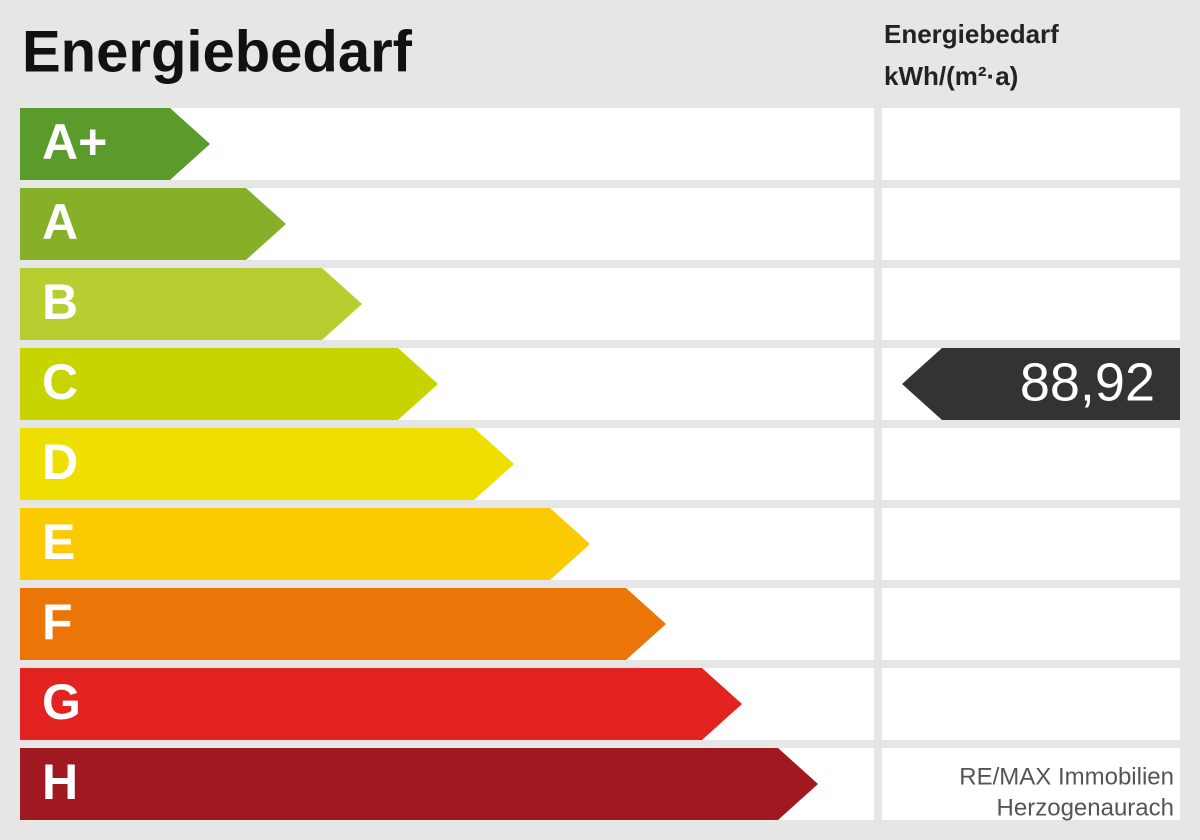 This screenshot has height=840, width=1200. What do you see at coordinates (217, 51) in the screenshot?
I see `title: Energiebedarf` at bounding box center [217, 51].